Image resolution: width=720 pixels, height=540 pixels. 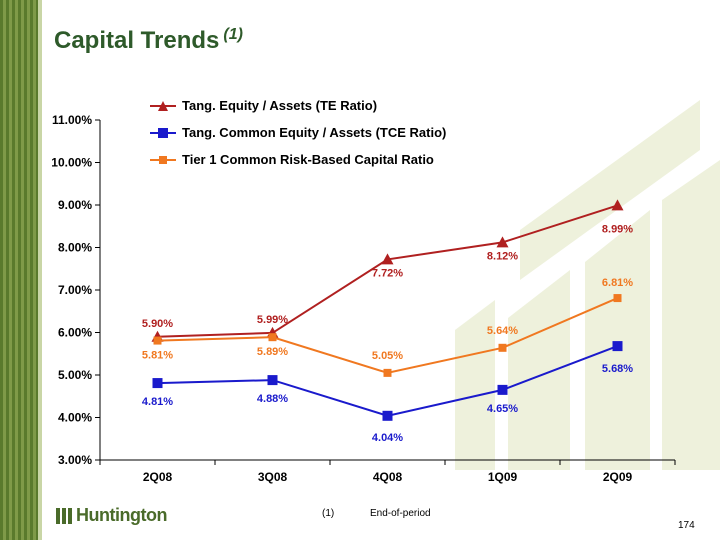 I want to click on x-tick-label: 3Q08, so click(x=273, y=477).